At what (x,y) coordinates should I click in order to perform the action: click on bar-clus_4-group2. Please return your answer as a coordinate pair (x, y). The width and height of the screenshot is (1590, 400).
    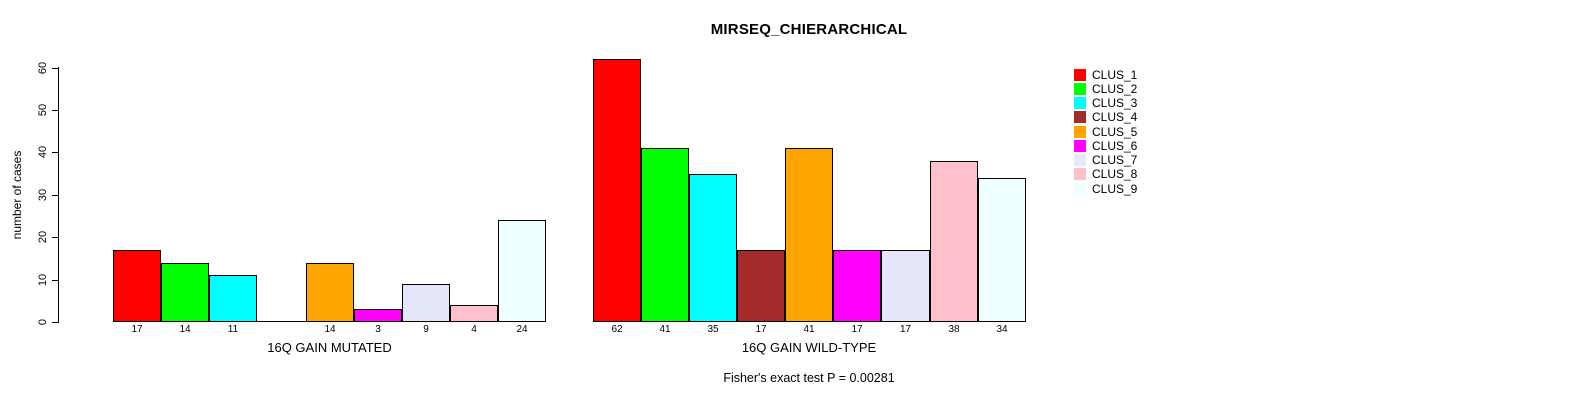
    Looking at the image, I should click on (761, 286).